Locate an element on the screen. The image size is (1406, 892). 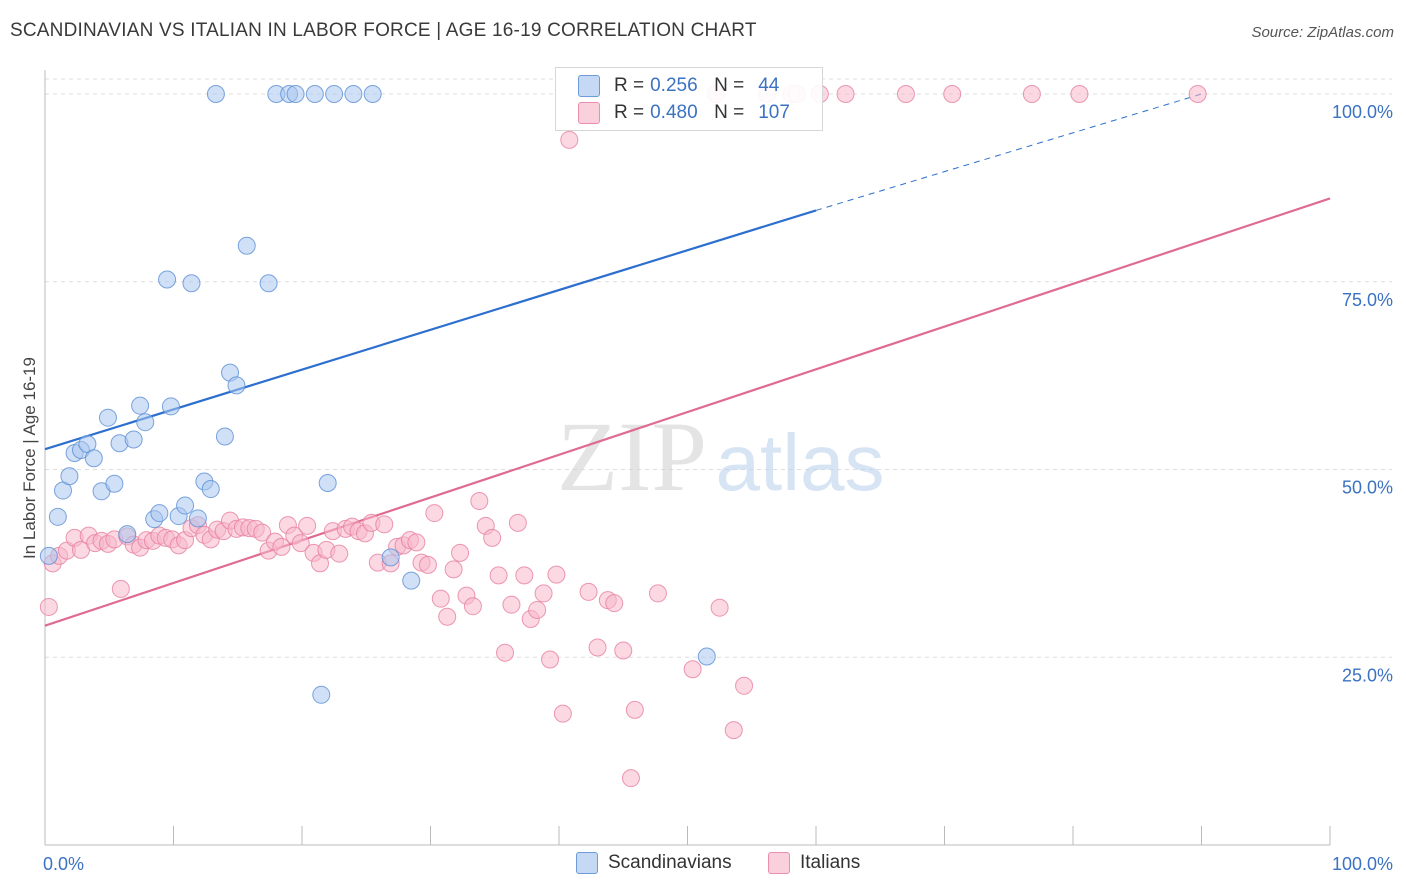
legend-r-value: 0.480 is located at coordinates (674, 112).